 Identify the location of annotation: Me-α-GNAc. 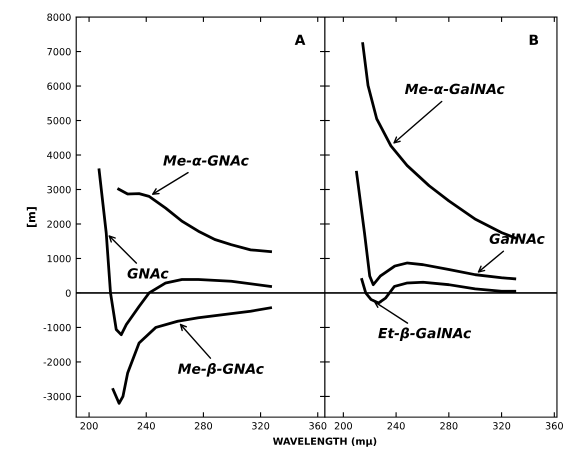
(206, 160).